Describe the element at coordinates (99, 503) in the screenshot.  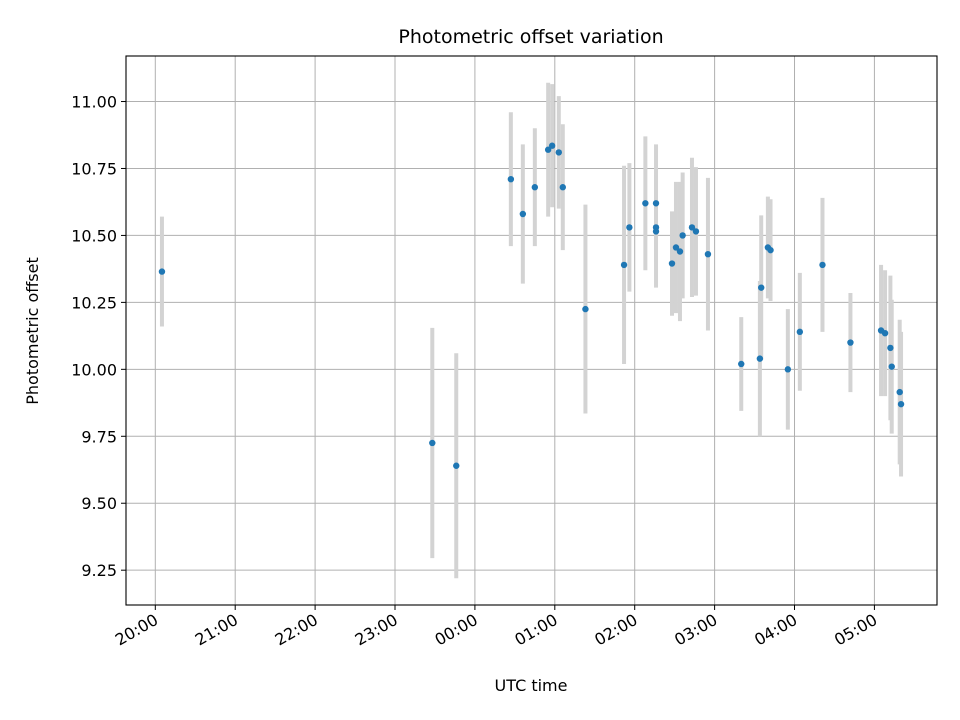
I see `y-tick-label: 9.50` at that location.